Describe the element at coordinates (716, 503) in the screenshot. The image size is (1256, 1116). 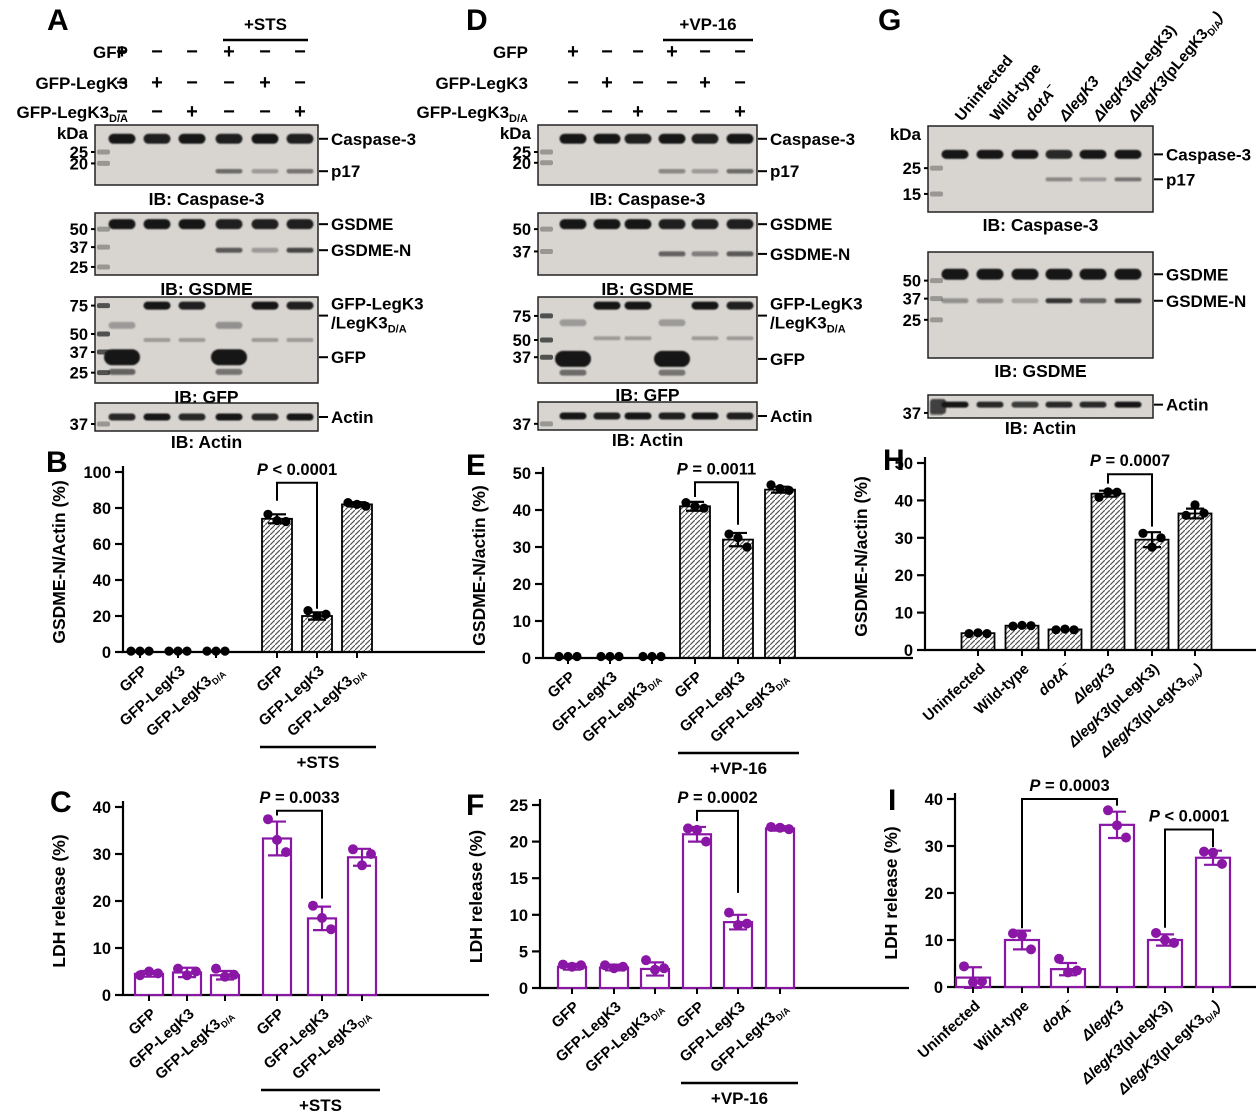
I see `significance-bracket` at that location.